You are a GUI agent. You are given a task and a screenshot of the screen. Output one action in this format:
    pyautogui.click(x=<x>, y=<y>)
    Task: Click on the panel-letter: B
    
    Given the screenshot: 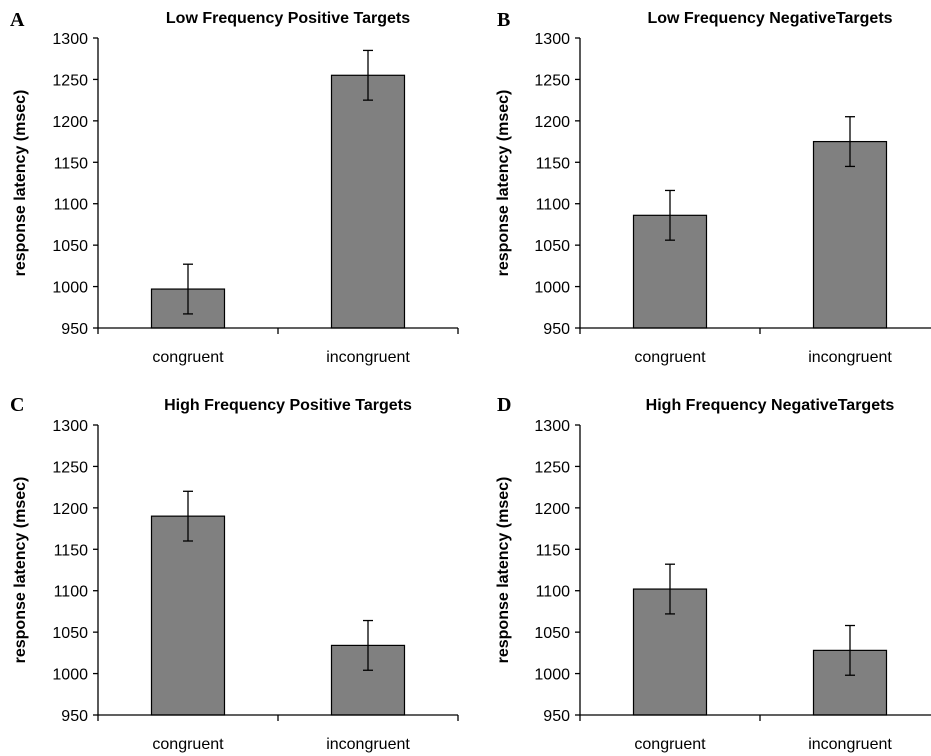 What is the action you would take?
    pyautogui.click(x=503, y=20)
    